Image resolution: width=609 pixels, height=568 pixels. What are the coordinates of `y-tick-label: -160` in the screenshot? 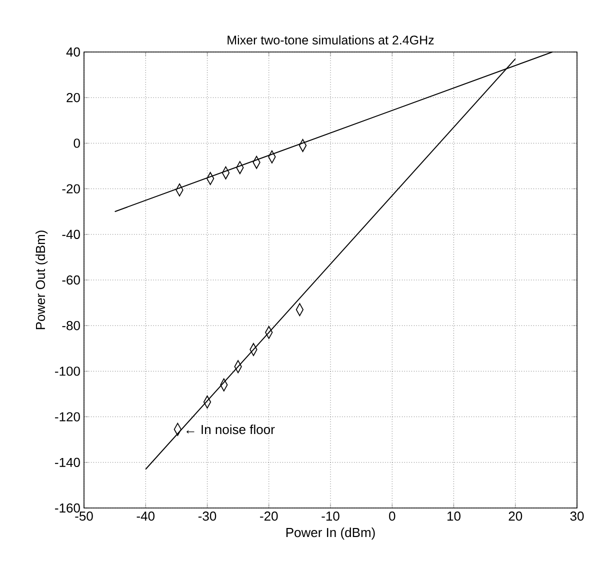 It's located at (67, 508).